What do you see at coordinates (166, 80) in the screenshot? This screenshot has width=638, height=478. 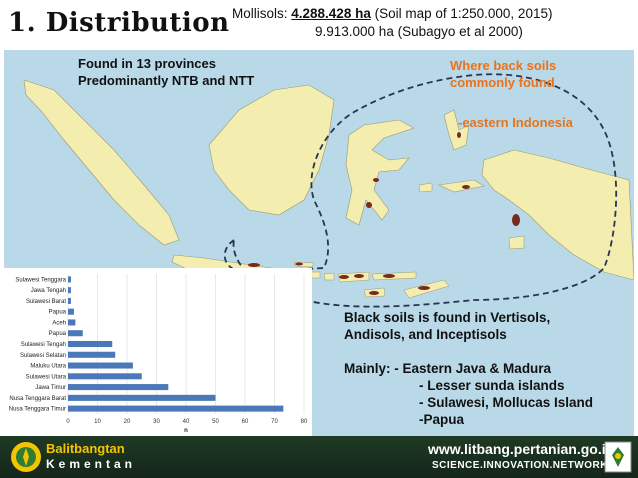 I see `predominant-provinces-label: Predominantly NTB and NTT` at bounding box center [166, 80].